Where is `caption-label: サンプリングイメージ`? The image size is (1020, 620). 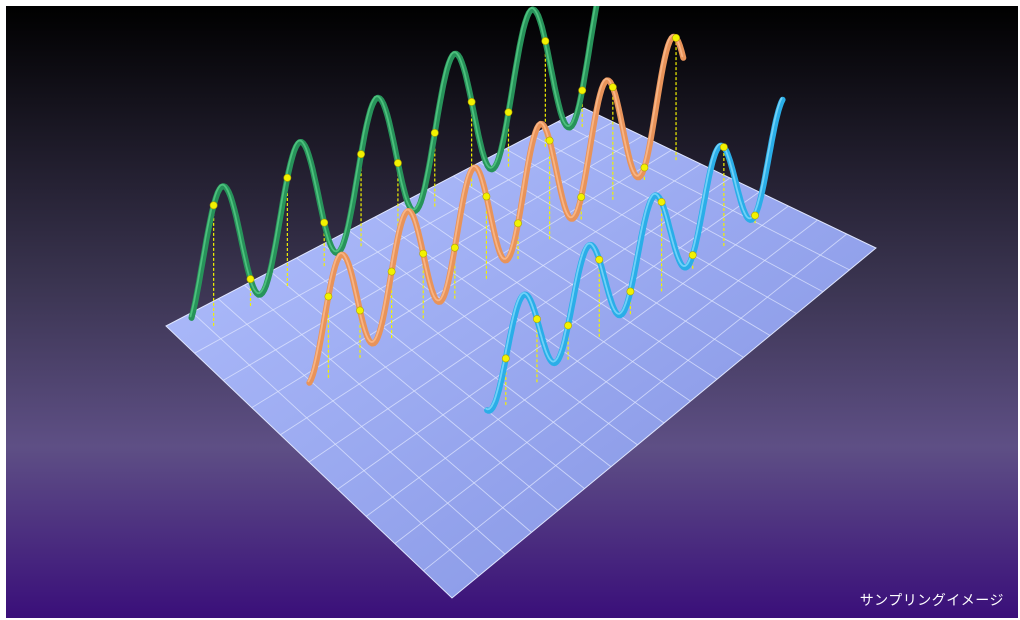 caption-label: サンプリングイメージ is located at coordinates (931, 601).